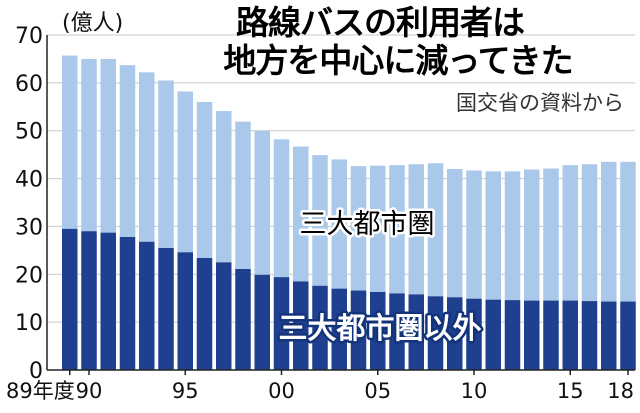 The width and height of the screenshot is (640, 413). I want to click on x-tick-label: 05, so click(377, 391).